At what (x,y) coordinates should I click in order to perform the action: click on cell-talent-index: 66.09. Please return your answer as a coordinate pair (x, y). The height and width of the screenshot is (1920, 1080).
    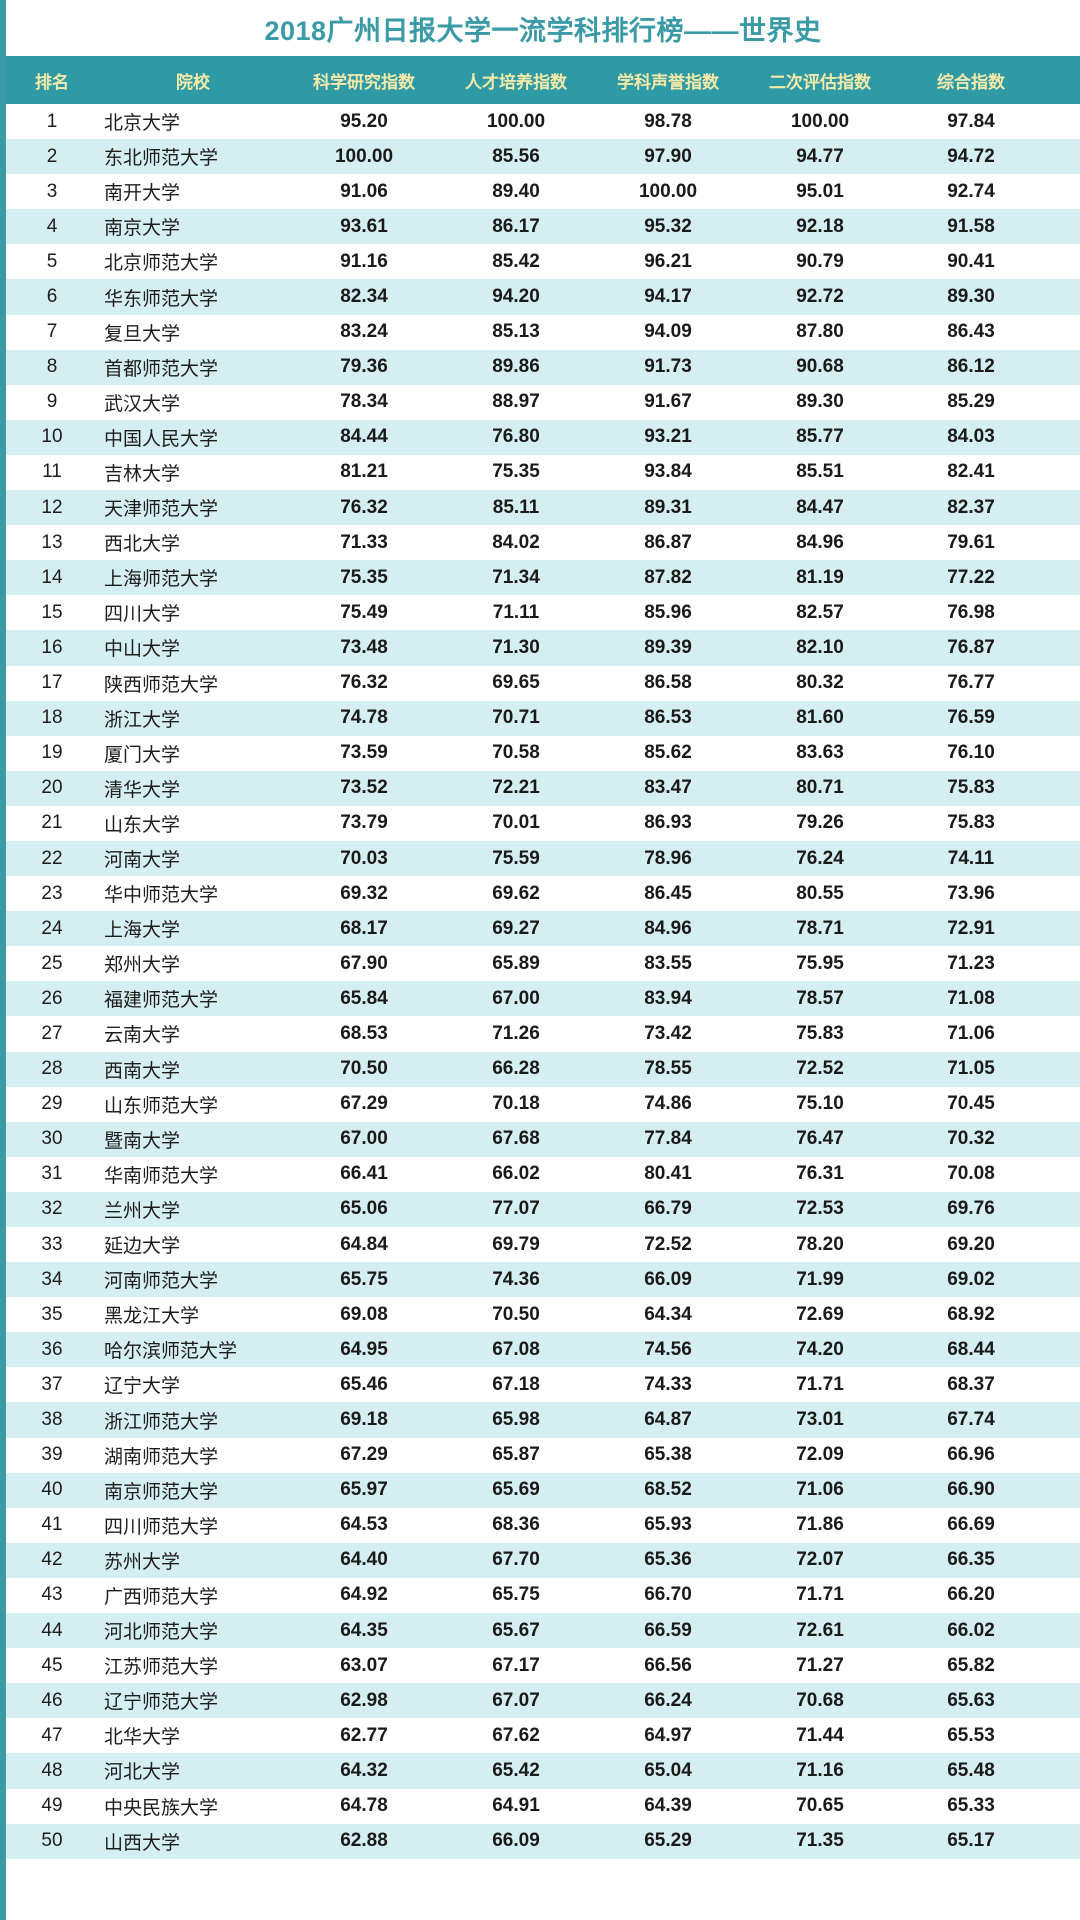
    Looking at the image, I should click on (516, 1841).